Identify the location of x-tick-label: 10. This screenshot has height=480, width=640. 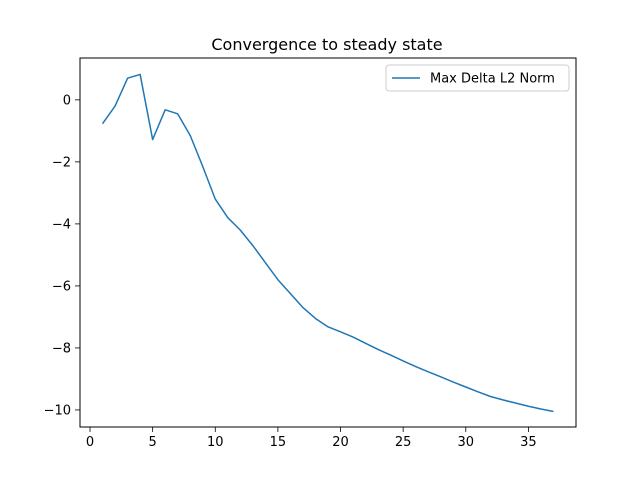
(215, 442).